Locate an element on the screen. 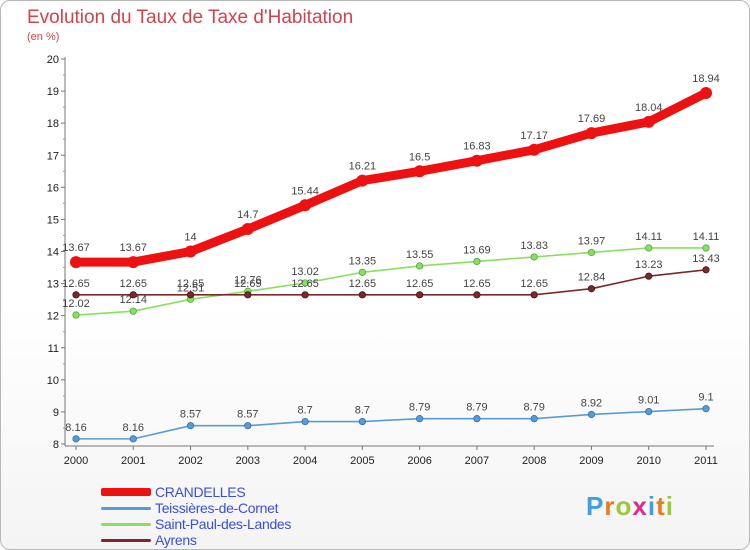 The image size is (750, 550). proxiti-logo: Proxiti is located at coordinates (630, 506).